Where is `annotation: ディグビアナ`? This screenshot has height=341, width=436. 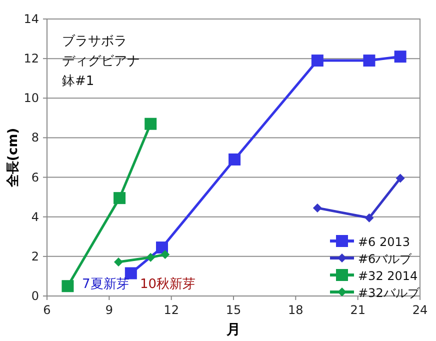
annotation: ディグビアナ is located at coordinates (101, 61).